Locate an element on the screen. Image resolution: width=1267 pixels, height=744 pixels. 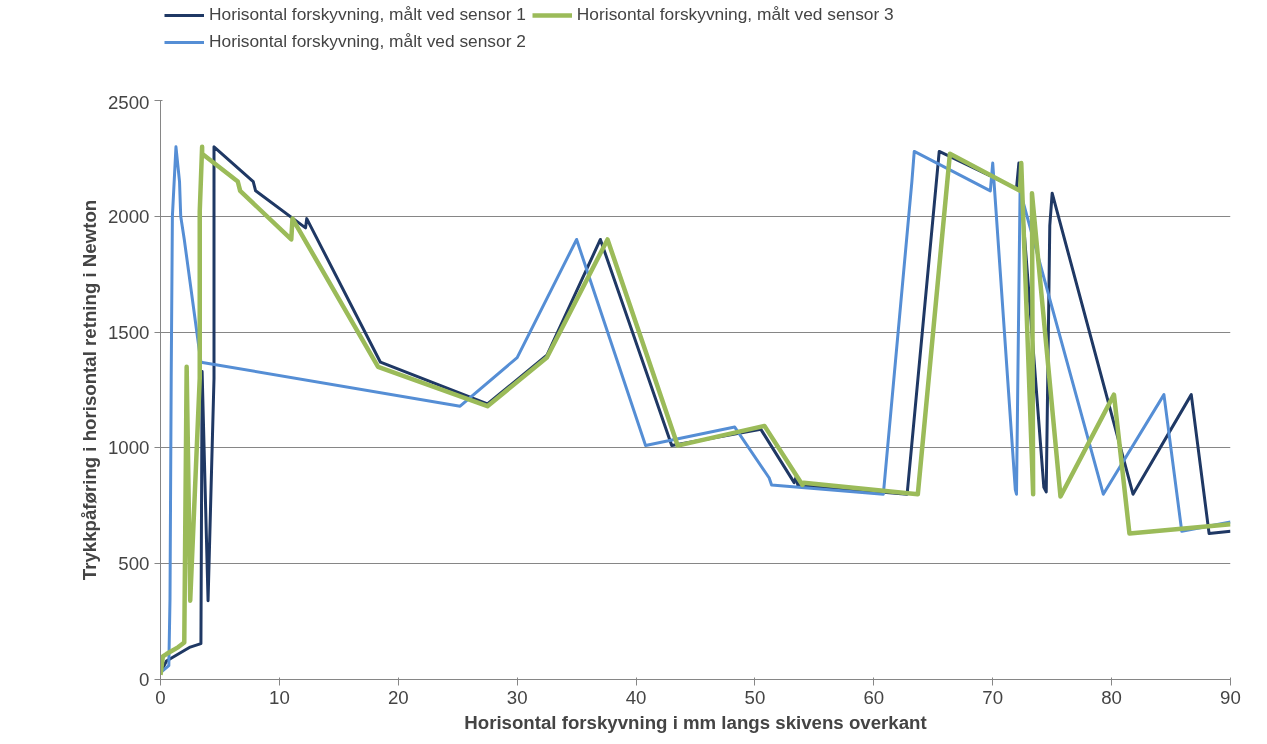
x-tick-label: 80 is located at coordinates (1111, 697).